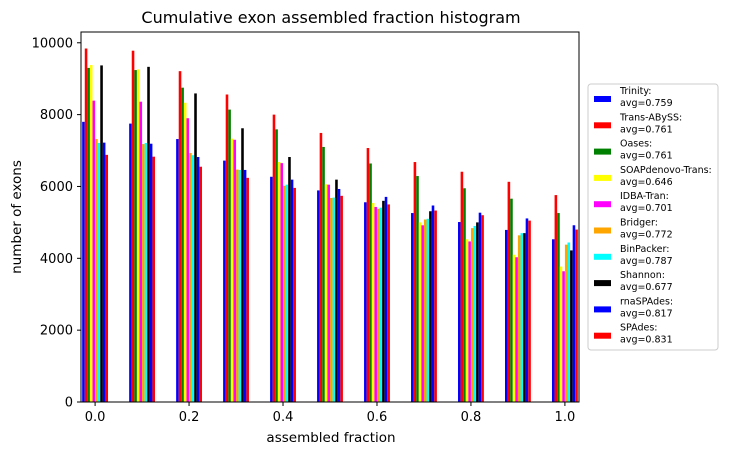  What do you see at coordinates (646, 235) in the screenshot?
I see `legend-series-avg: avg=0.772` at bounding box center [646, 235].